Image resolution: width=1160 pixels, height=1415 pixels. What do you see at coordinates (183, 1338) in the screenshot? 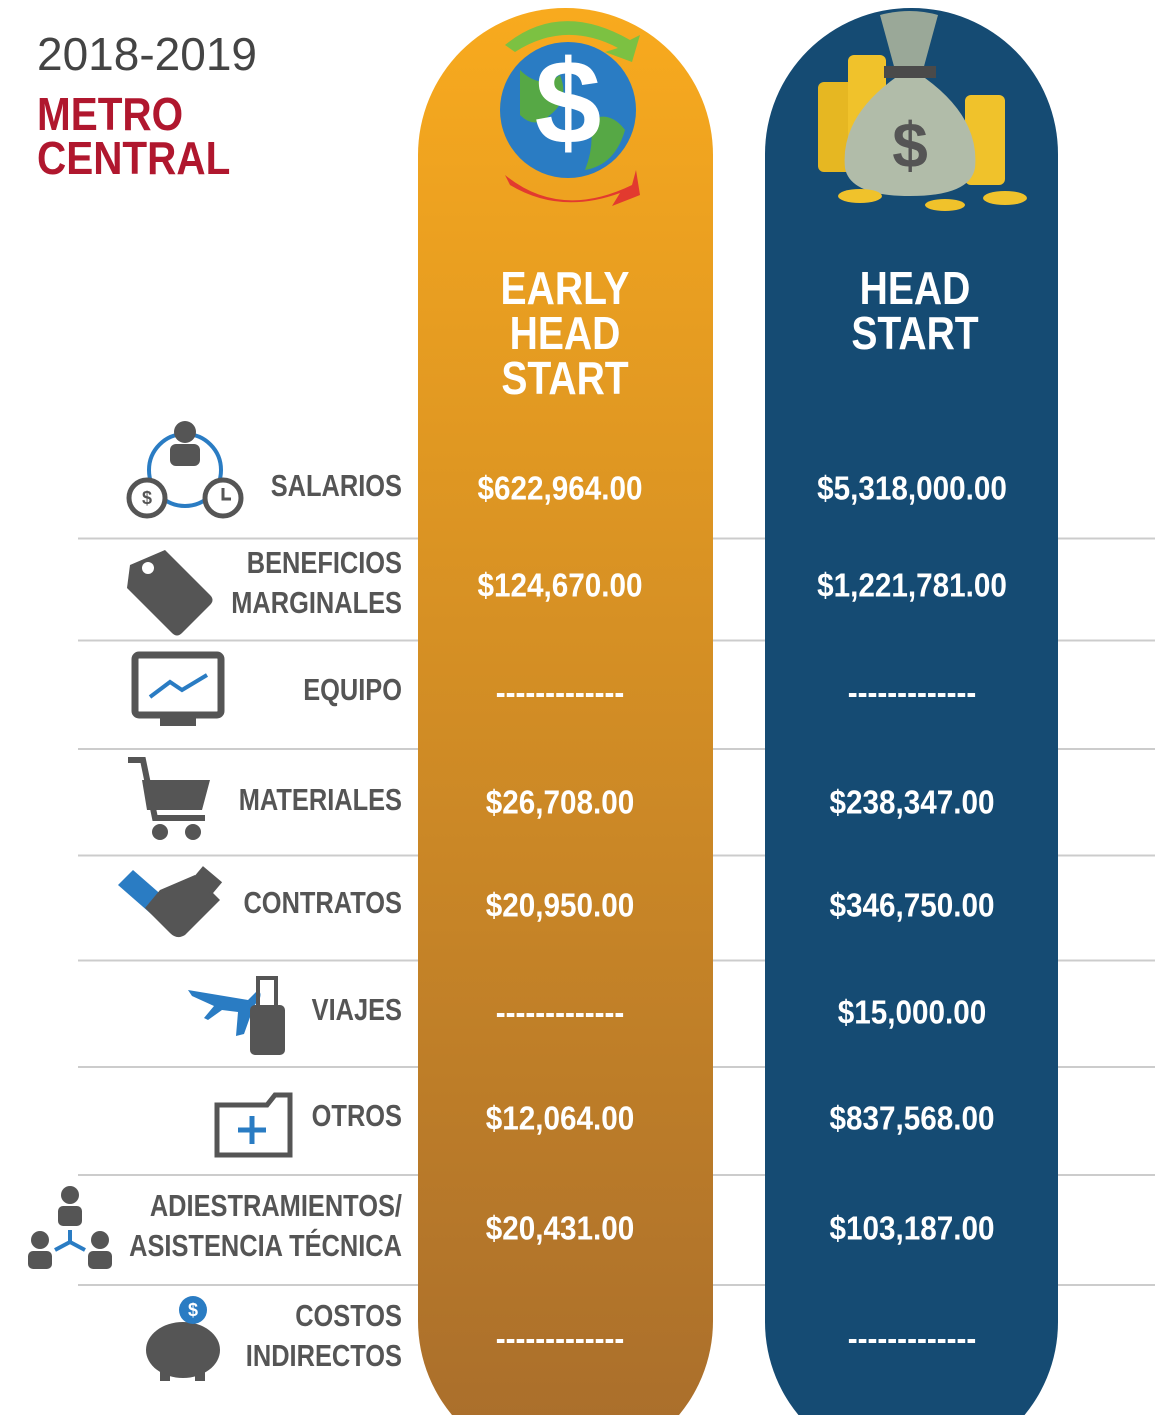
I see `piggy-bank-icon: $` at bounding box center [183, 1338].